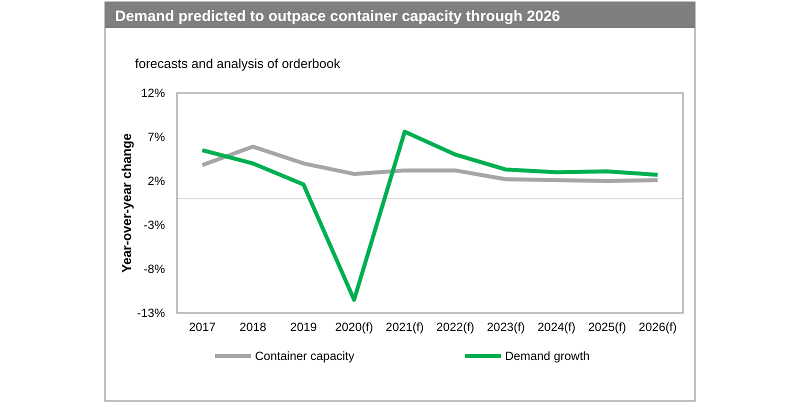 The height and width of the screenshot is (410, 800). Describe the element at coordinates (607, 327) in the screenshot. I see `x-tick-label: 2025(f)` at that location.